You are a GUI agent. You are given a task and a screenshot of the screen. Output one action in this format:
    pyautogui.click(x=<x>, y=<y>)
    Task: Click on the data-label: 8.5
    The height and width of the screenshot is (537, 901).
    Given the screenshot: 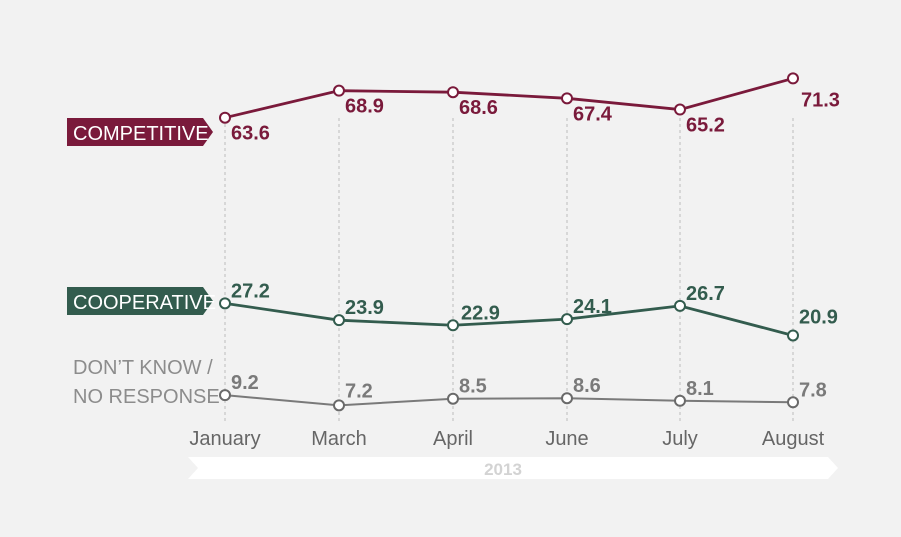 What is the action you would take?
    pyautogui.click(x=473, y=387)
    